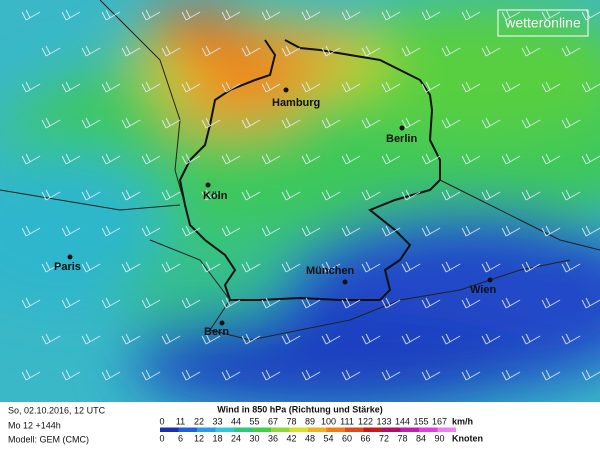 The width and height of the screenshot is (600, 449). What do you see at coordinates (328, 438) in the screenshot?
I see `knots-value: 54` at bounding box center [328, 438].